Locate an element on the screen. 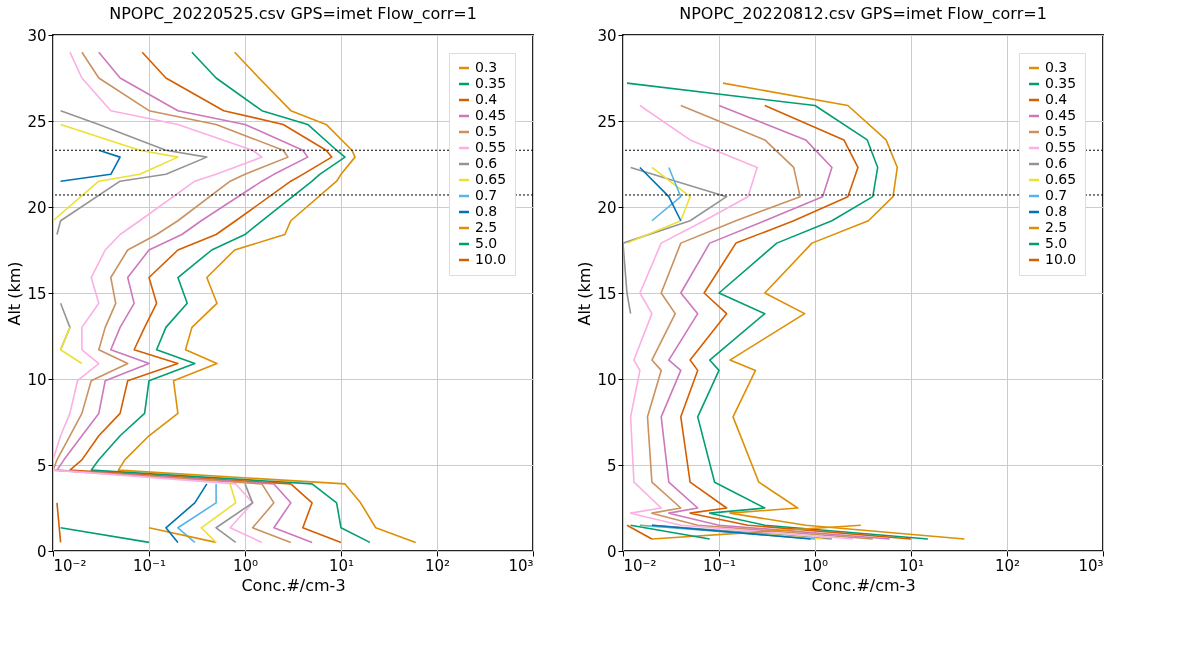 The width and height of the screenshot is (1184, 658). chart-title: NPOPC_20220525.csv GPS=imet Flow_corr=1 is located at coordinates (293, 14).